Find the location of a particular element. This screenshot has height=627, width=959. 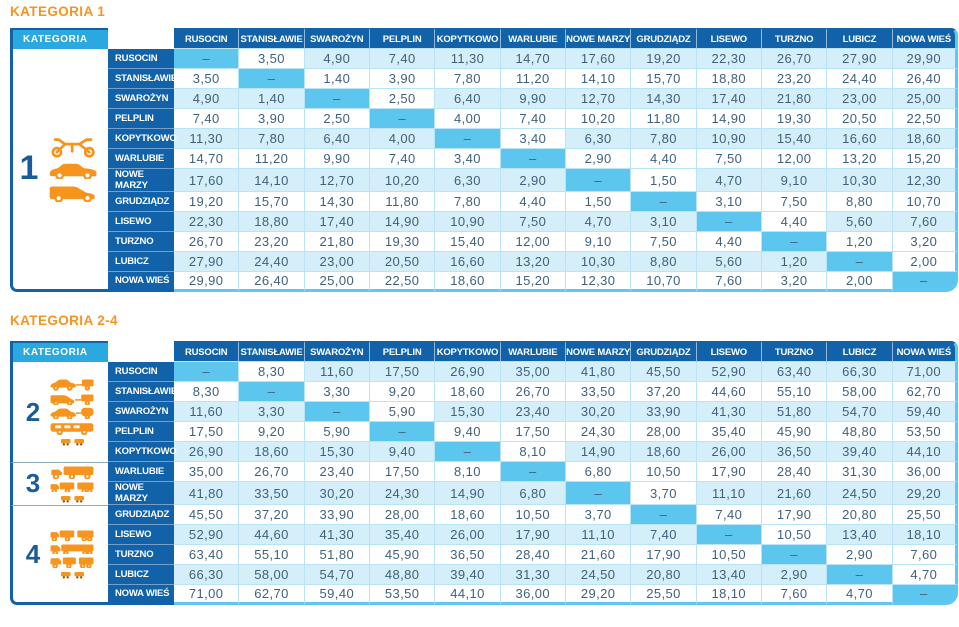

semi-truck-icon is located at coordinates (72, 549).